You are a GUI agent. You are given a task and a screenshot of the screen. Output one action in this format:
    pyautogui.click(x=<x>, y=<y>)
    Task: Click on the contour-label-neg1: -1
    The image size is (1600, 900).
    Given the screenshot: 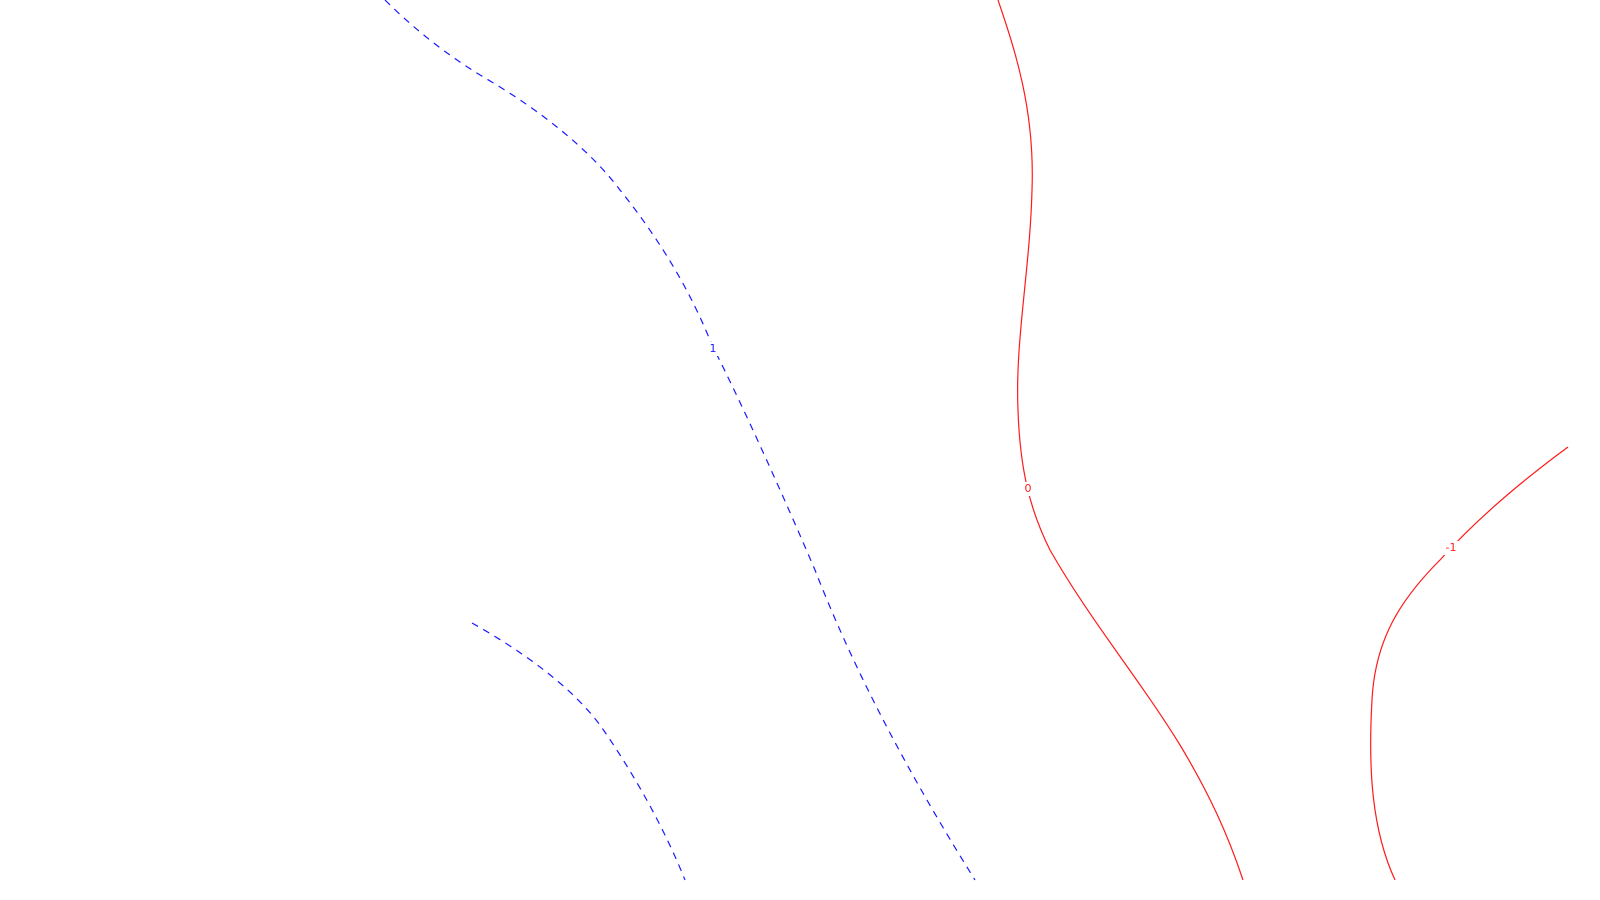 What is the action you would take?
    pyautogui.click(x=1451, y=547)
    